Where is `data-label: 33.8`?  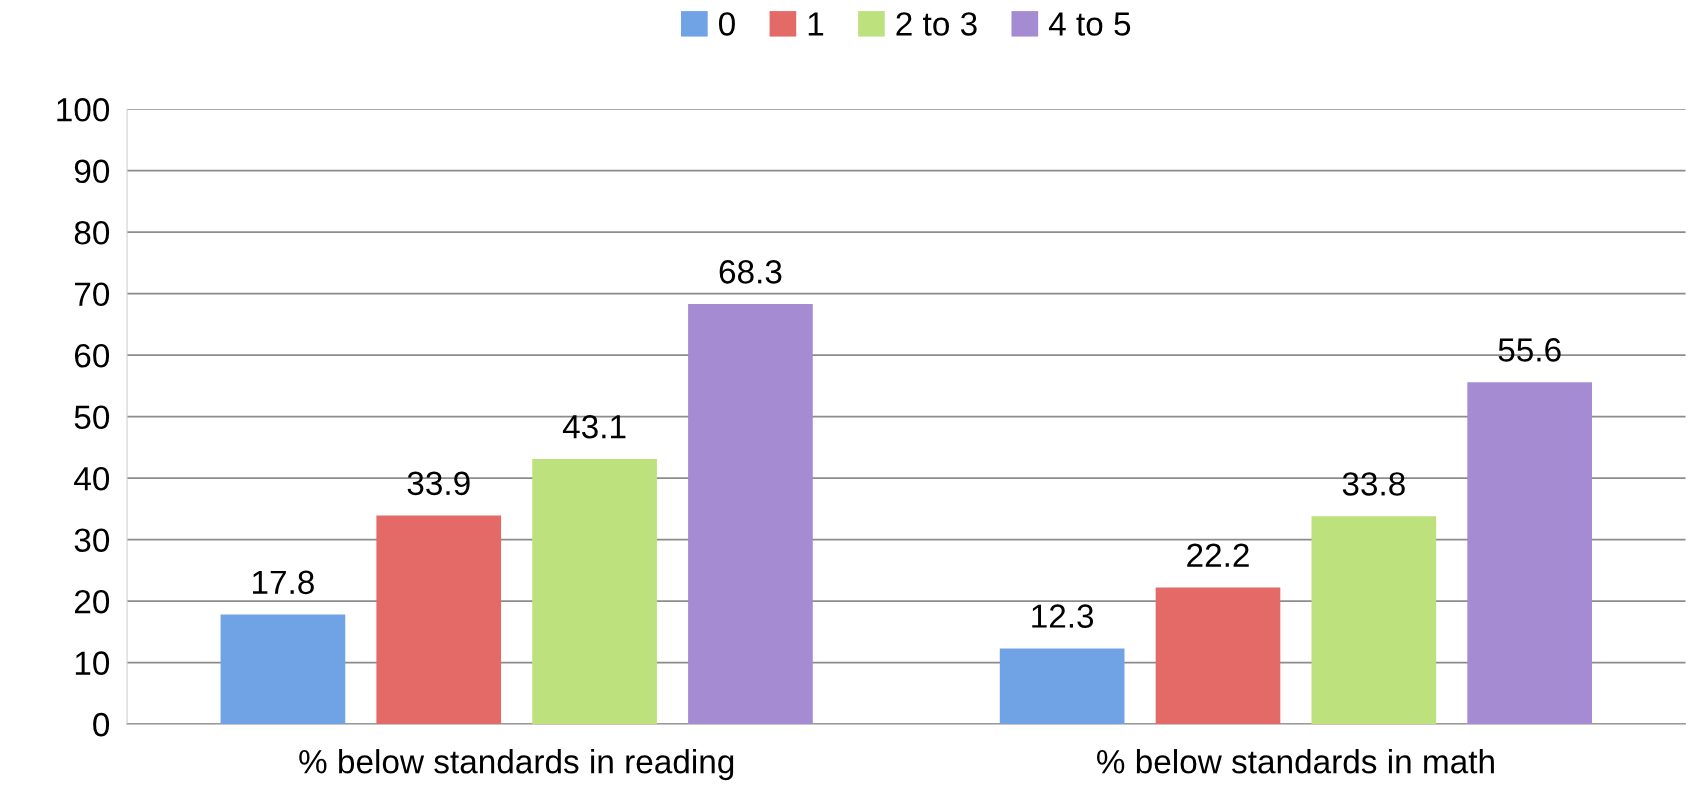 data-label: 33.8 is located at coordinates (1373, 484).